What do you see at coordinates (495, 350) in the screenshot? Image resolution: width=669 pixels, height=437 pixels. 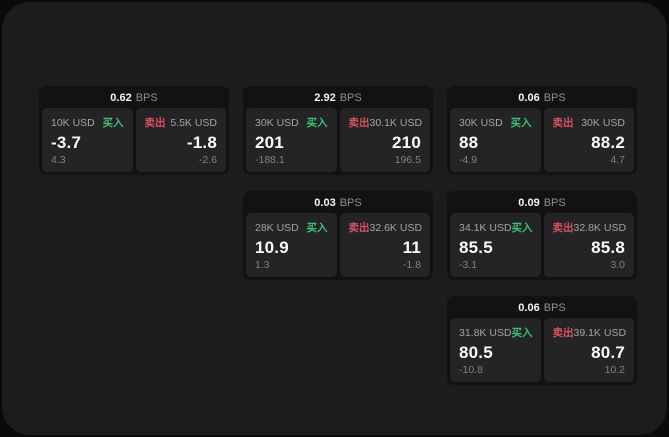 I see `buy-panel: 31.8K USD 买入 80.5 -10.8` at bounding box center [495, 350].